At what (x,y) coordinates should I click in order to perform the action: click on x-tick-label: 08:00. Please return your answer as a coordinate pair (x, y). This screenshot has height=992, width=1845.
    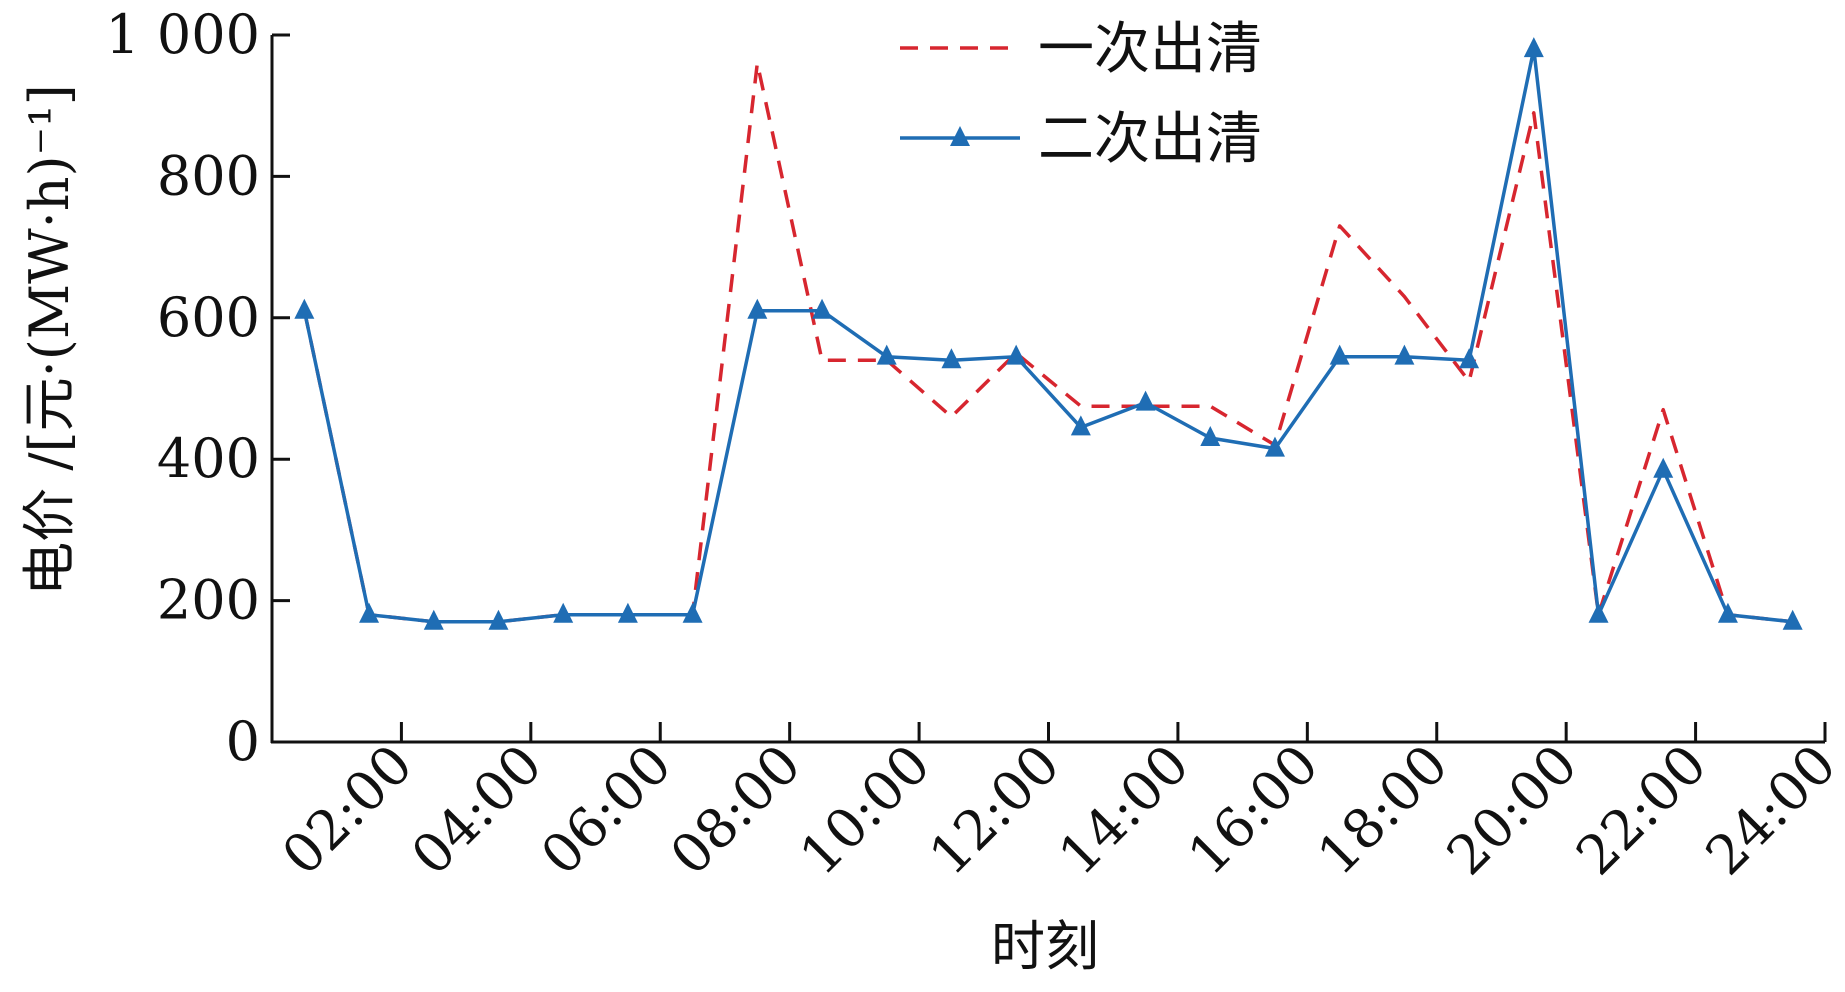
    Looking at the image, I should click on (735, 810).